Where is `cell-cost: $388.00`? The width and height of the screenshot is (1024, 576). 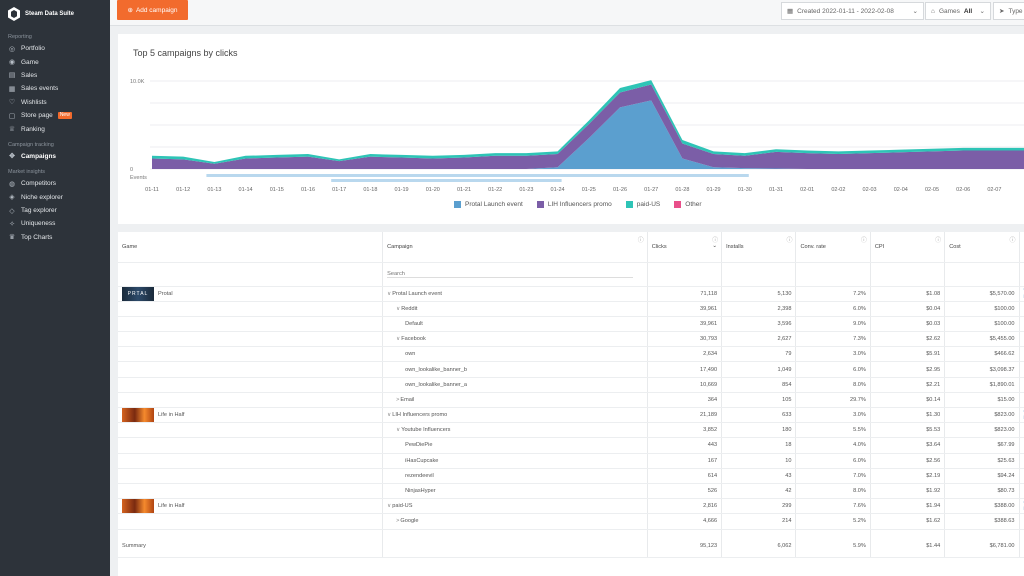 cell-cost: $388.00 is located at coordinates (982, 506).